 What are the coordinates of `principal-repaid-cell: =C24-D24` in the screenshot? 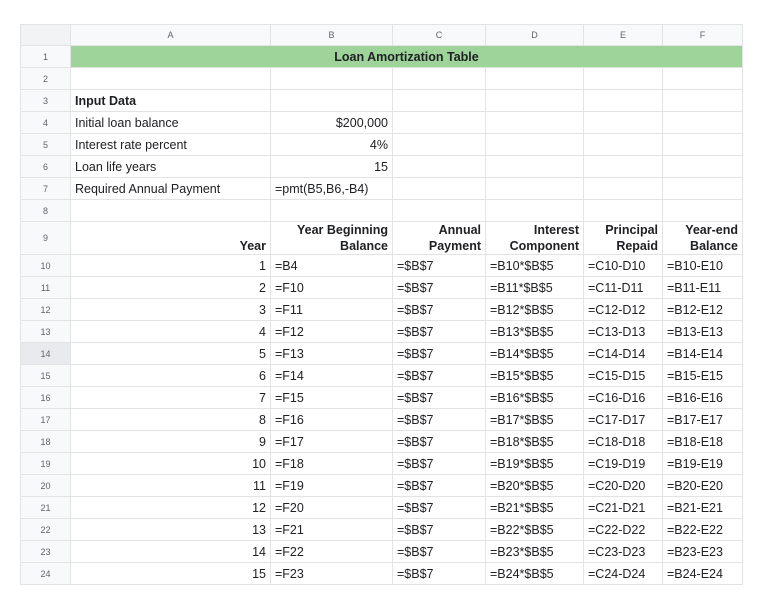 It's located at (623, 573).